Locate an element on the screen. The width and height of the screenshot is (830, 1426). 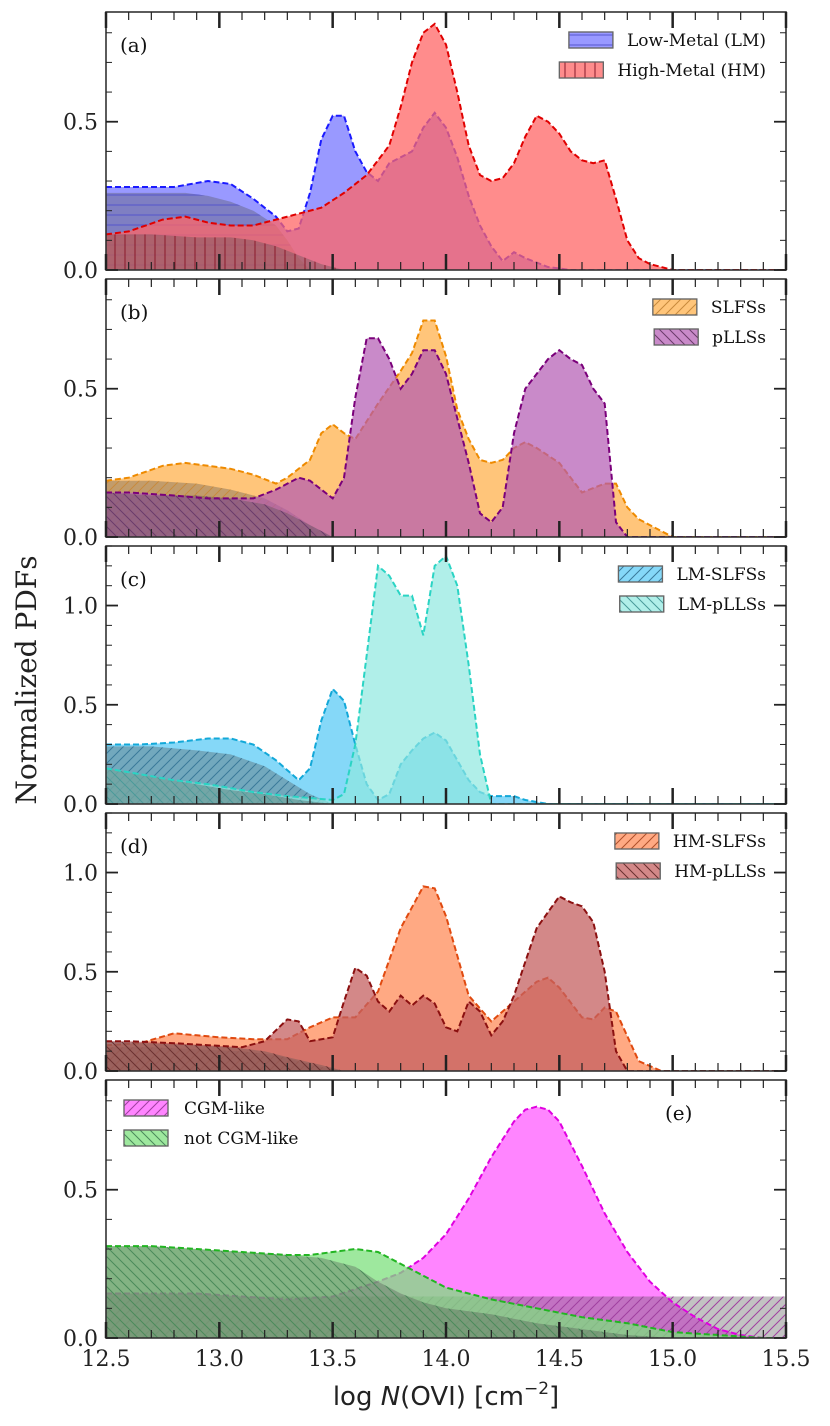
legend-label: LM-SLFSs is located at coordinates (721, 575).